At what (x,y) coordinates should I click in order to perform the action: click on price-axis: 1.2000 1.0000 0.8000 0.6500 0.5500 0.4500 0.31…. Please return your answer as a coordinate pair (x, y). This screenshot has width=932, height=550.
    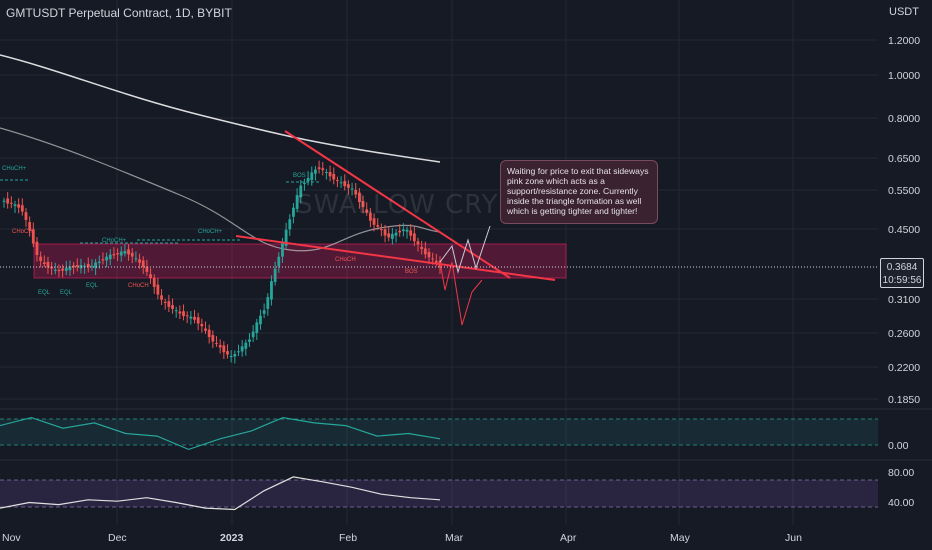
    Looking at the image, I should click on (904, 272).